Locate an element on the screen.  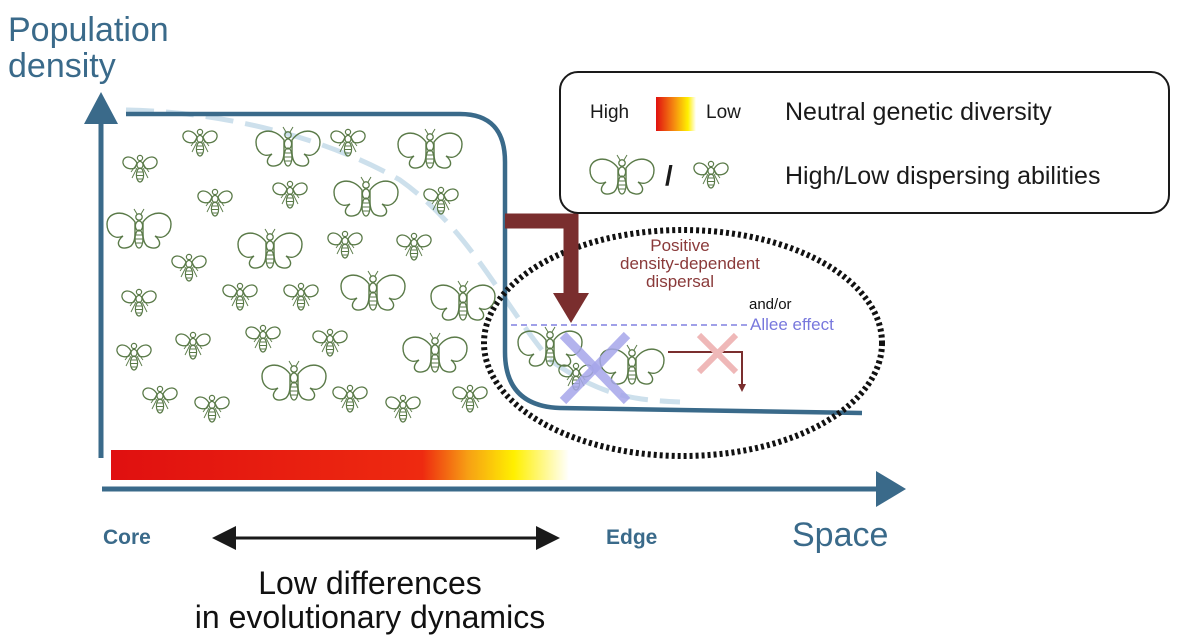
density-dependent-line3: dispersal is located at coordinates (680, 281).